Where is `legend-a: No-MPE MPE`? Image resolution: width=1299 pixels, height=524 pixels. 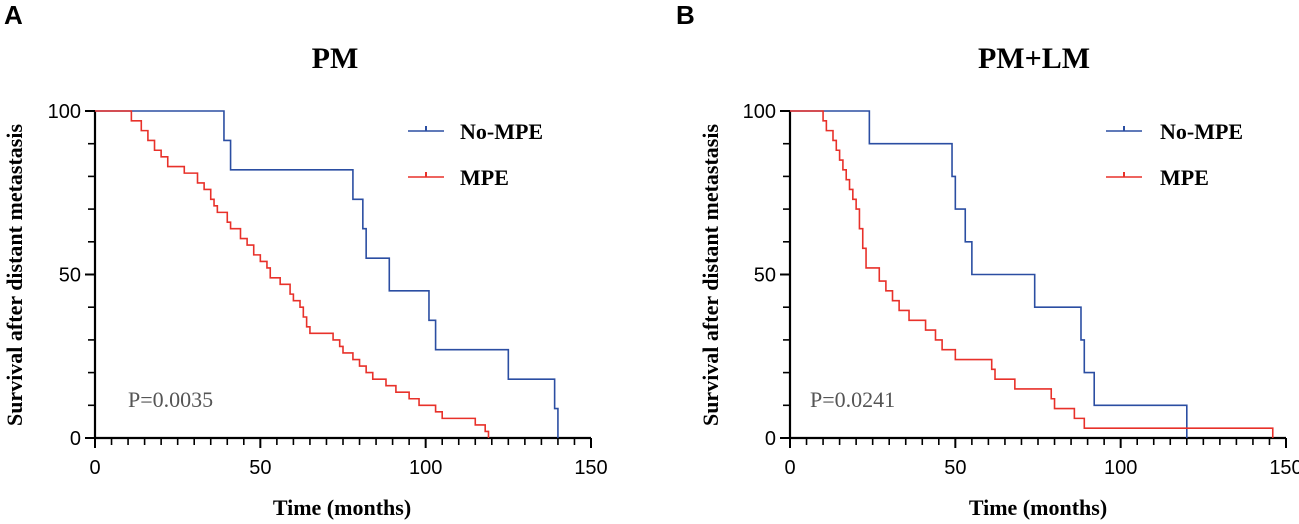 legend-a: No-MPE MPE is located at coordinates (475, 154).